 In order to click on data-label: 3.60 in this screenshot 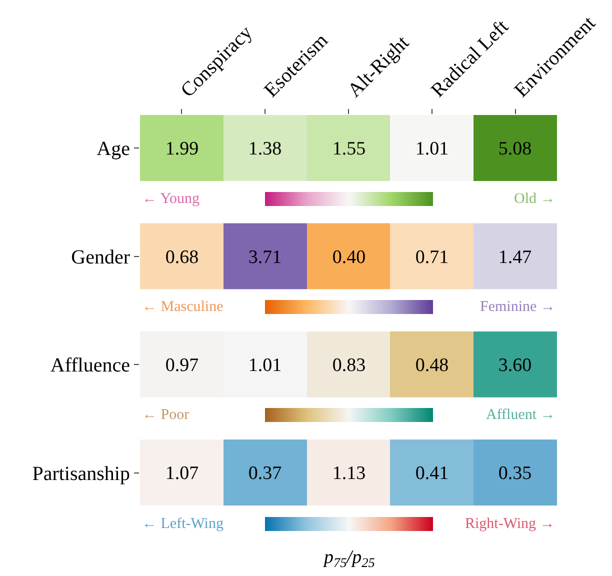, I will do `click(515, 365)`.